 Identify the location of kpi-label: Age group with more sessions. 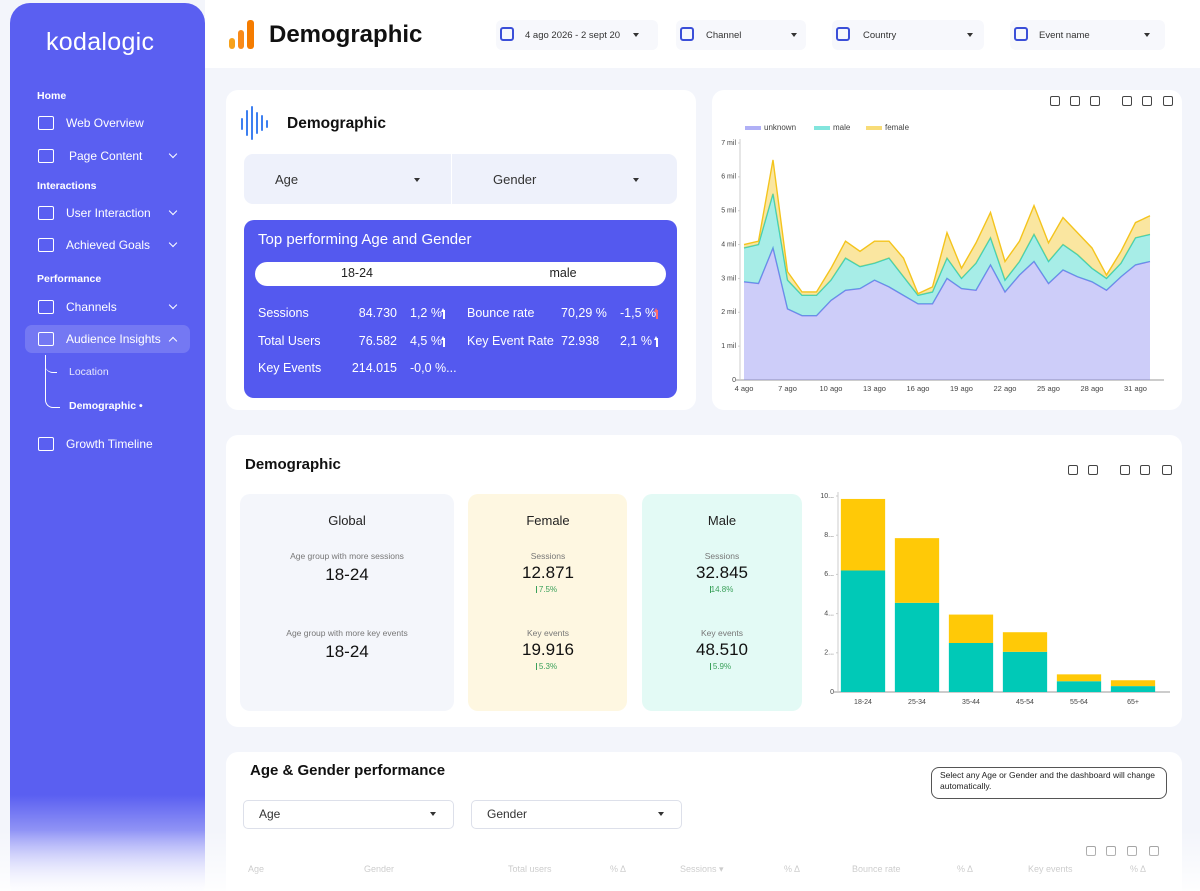
(347, 556).